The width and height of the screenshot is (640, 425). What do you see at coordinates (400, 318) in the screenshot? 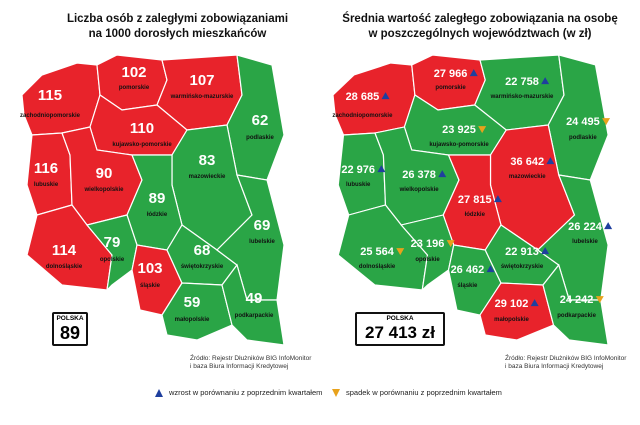
I see `right-national-label: POLSKA` at bounding box center [400, 318].